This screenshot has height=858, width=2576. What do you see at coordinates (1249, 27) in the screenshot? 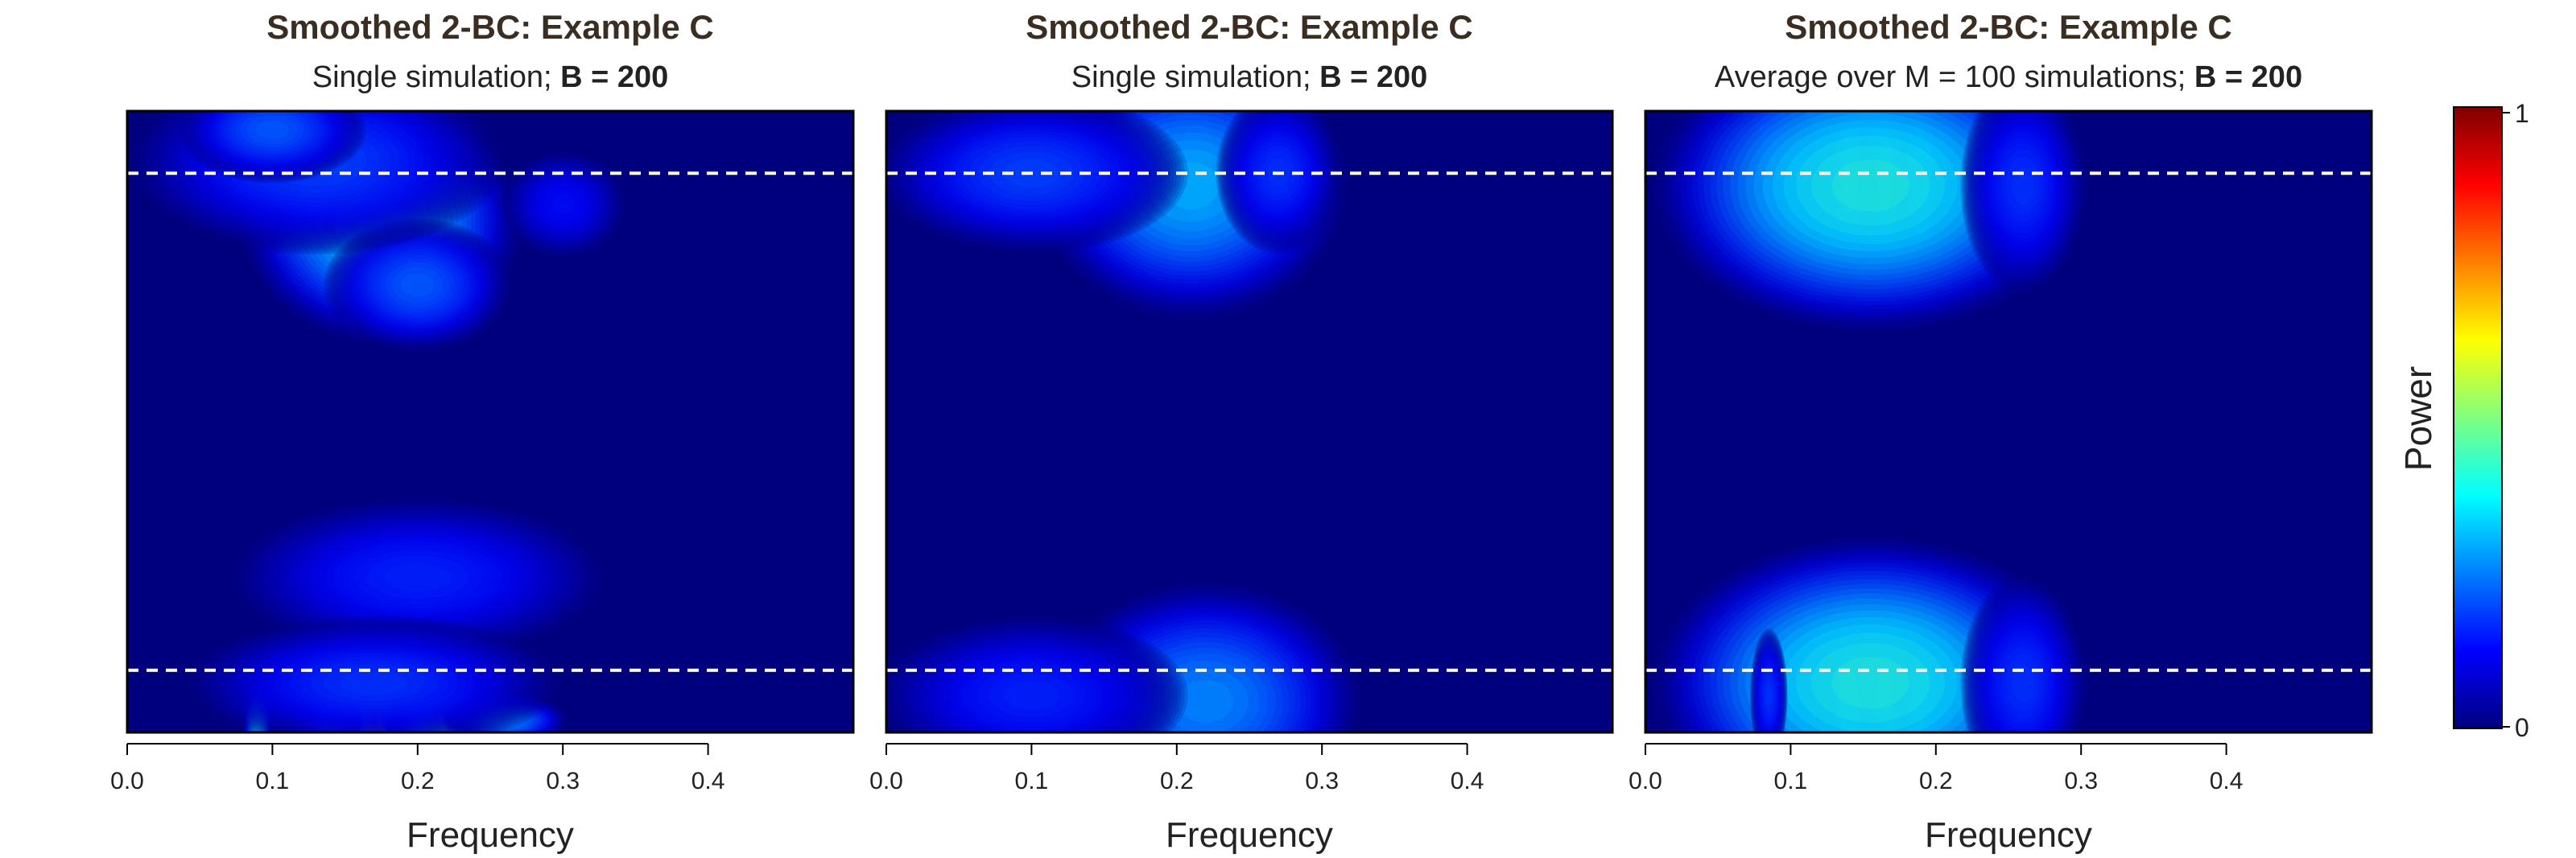
I see `panel-2-title: Smoothed 2-BC: Example C` at bounding box center [1249, 27].